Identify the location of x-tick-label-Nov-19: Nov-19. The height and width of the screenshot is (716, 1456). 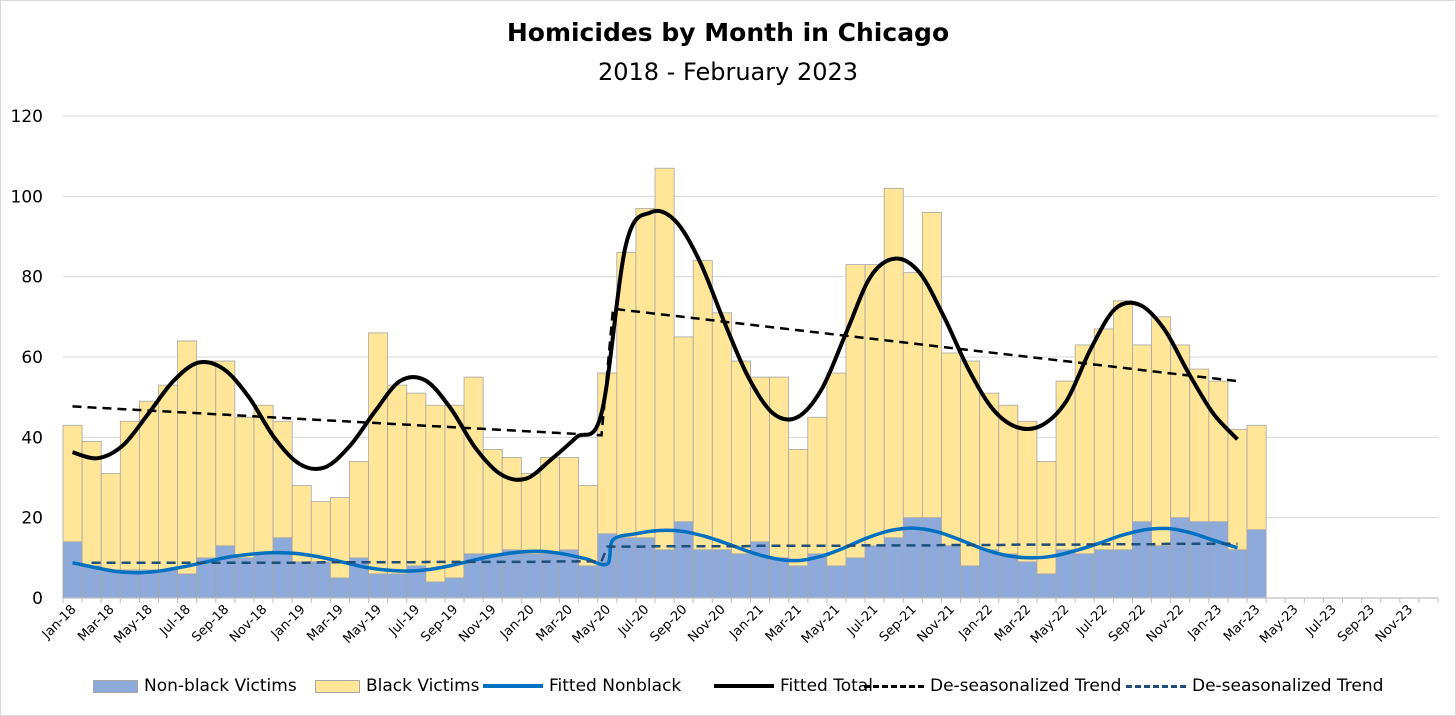
(477, 623).